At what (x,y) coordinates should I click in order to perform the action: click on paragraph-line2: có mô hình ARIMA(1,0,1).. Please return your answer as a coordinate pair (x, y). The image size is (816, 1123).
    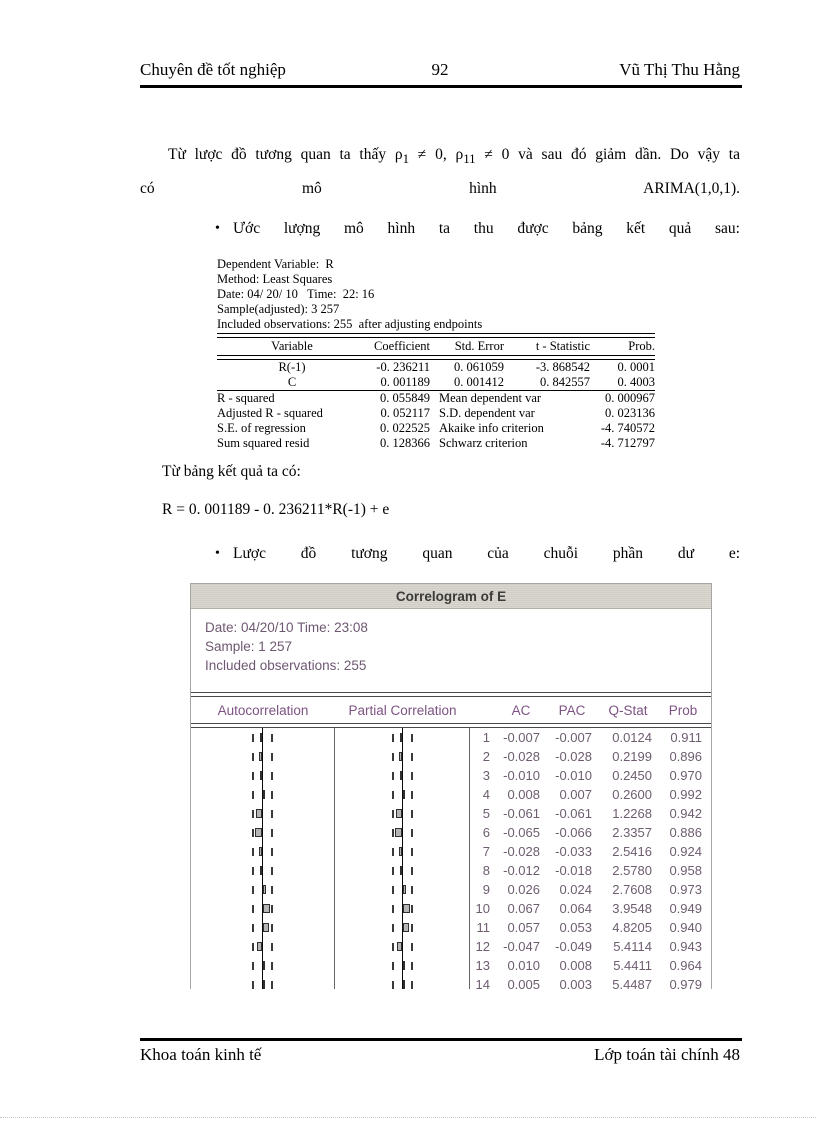
    Looking at the image, I should click on (440, 189).